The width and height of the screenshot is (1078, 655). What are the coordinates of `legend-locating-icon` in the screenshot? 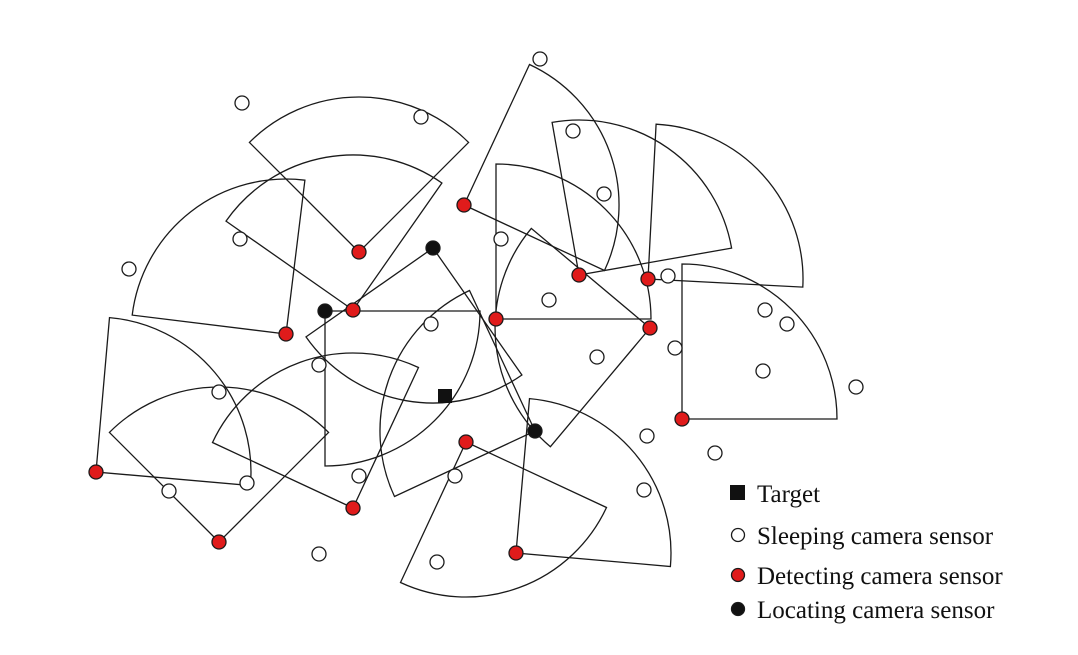 It's located at (738, 609).